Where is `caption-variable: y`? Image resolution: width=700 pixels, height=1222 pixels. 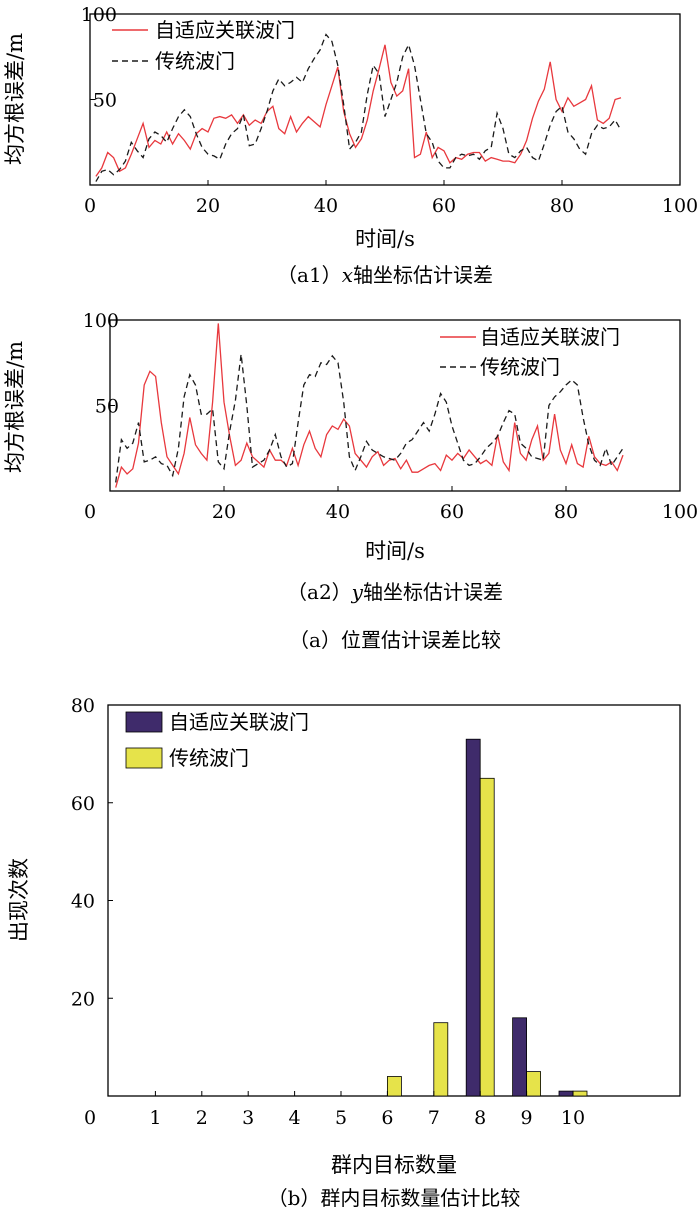
caption-variable: y is located at coordinates (357, 592).